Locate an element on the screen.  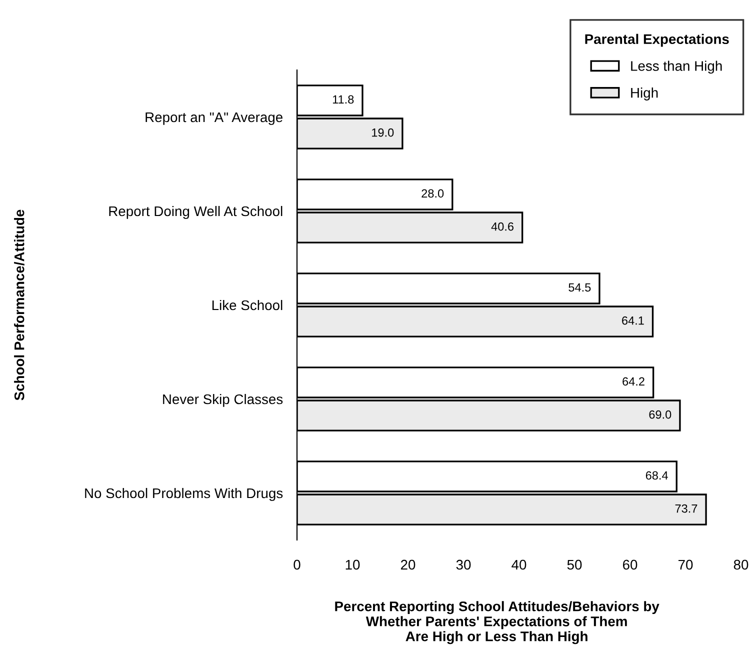
y-tick-label: Like School is located at coordinates (247, 305).